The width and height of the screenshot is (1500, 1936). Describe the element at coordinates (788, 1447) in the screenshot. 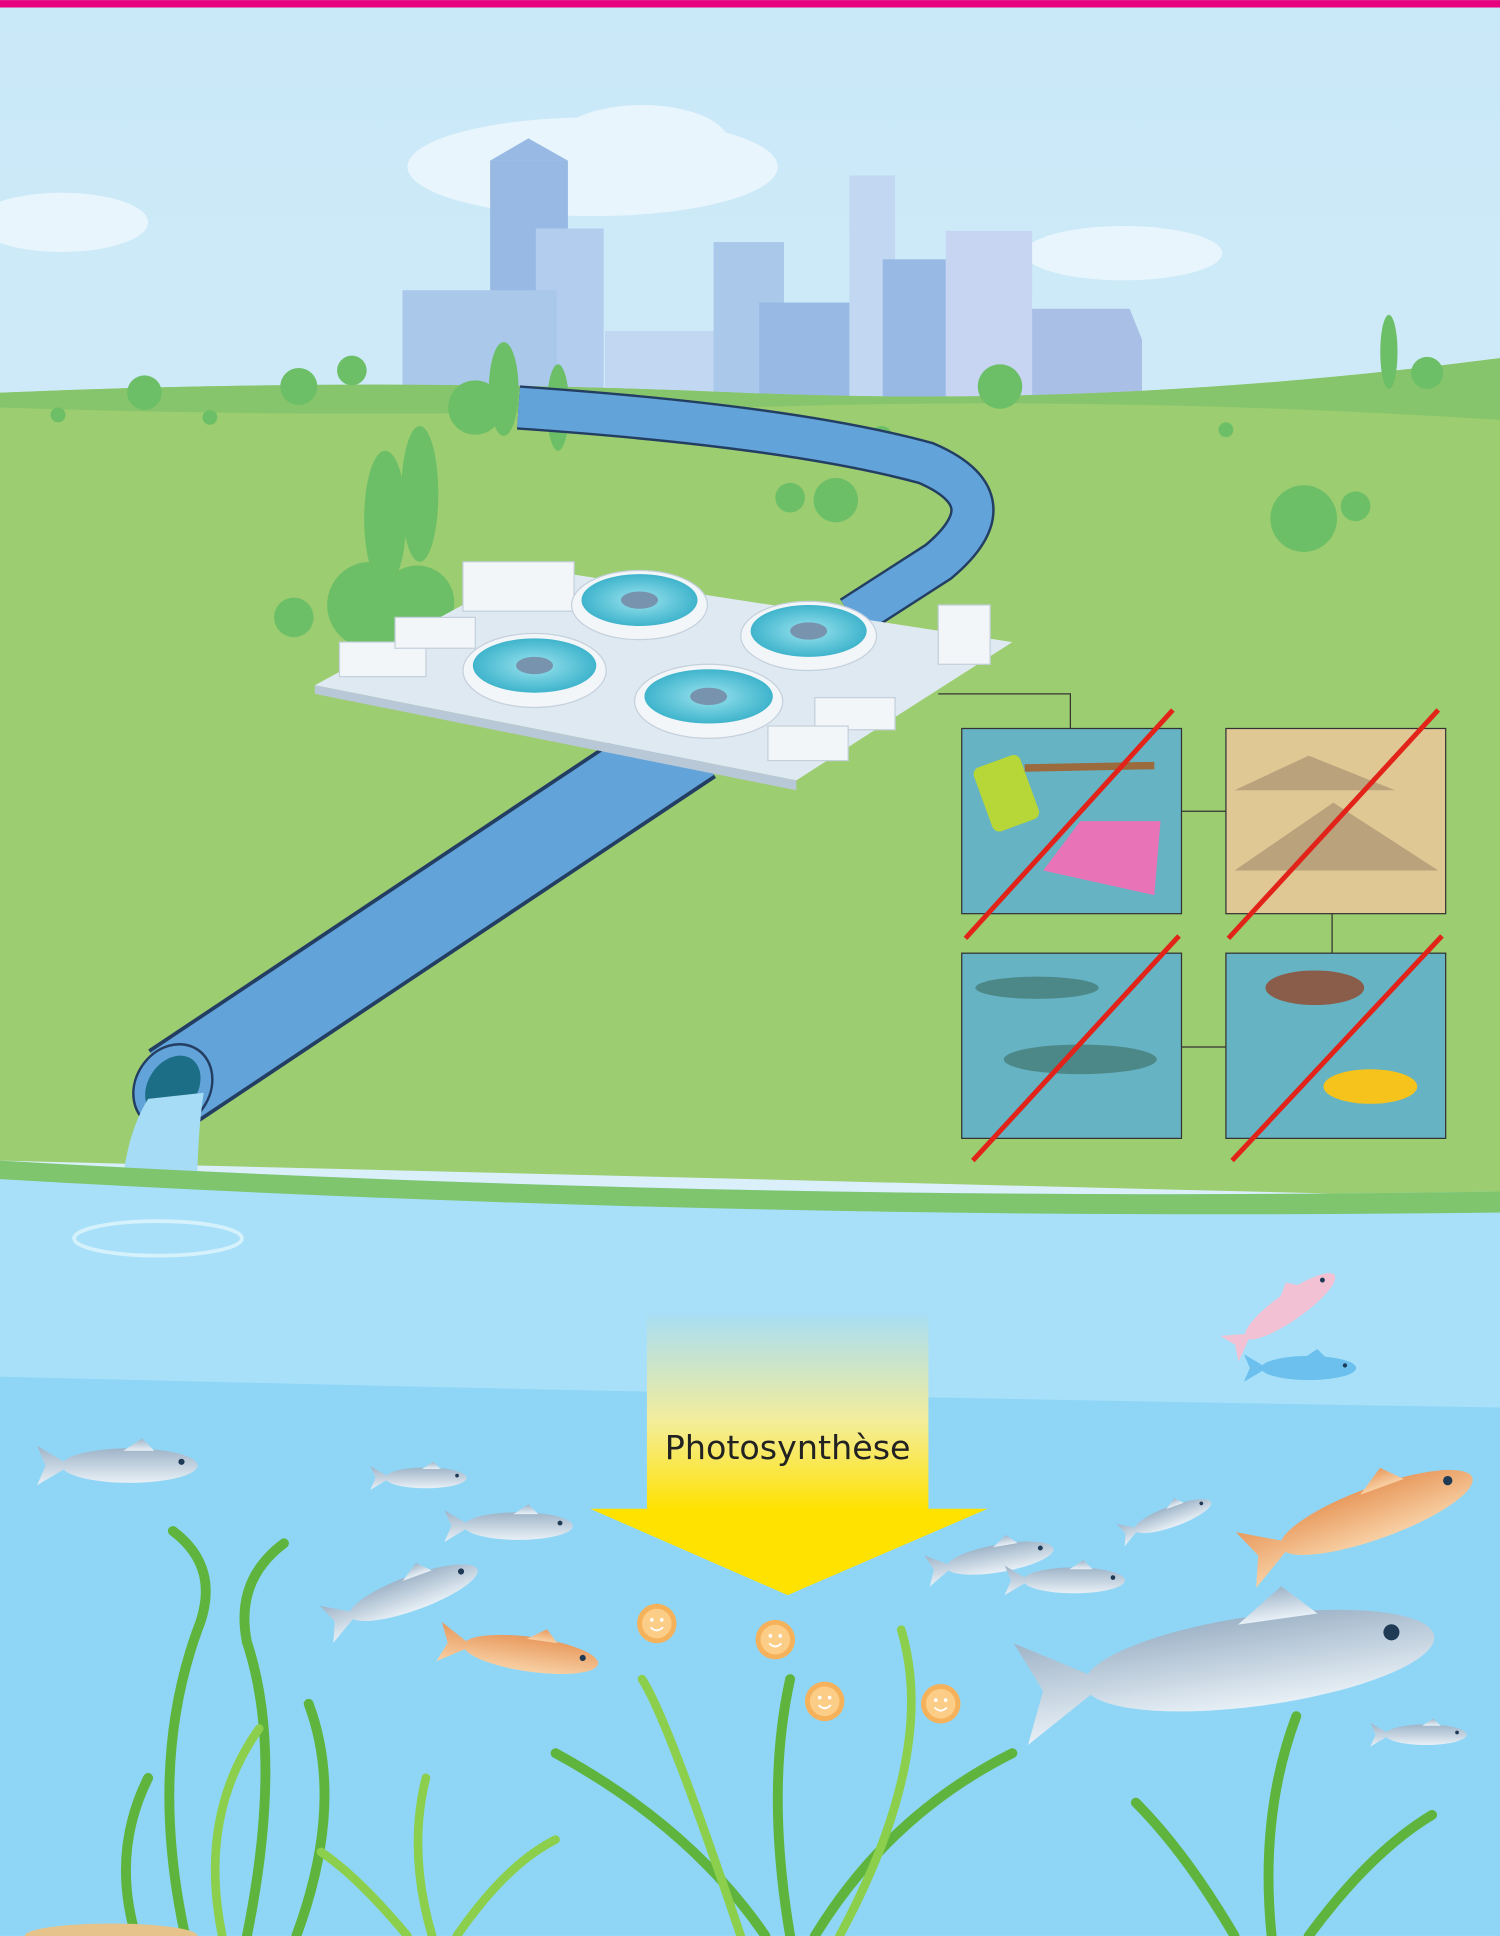

I see `arrow-label: Photosynthèse` at that location.